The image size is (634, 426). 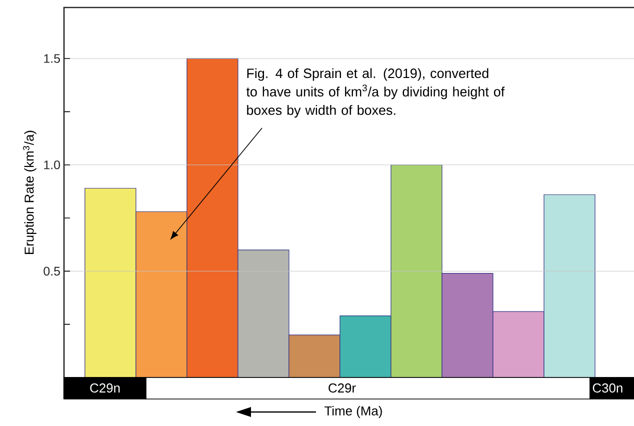 What do you see at coordinates (375, 93) in the screenshot?
I see `annotation: Fig. 4 of Sprain et al. (2019), converted to have units of km$^{3}$/a by dividing height of boxes by width of boxes.` at bounding box center [375, 93].